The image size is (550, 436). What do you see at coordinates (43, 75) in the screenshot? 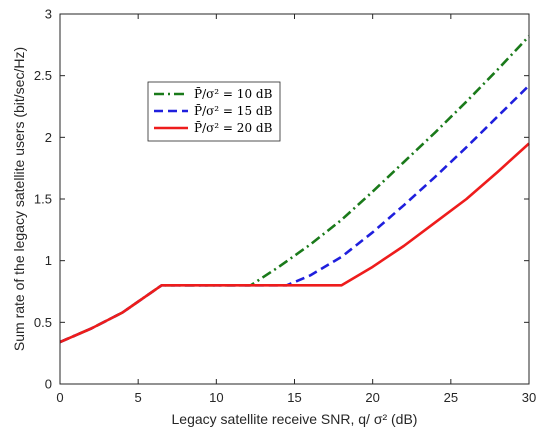
I see `y-tick-label: 2.5` at bounding box center [43, 75].